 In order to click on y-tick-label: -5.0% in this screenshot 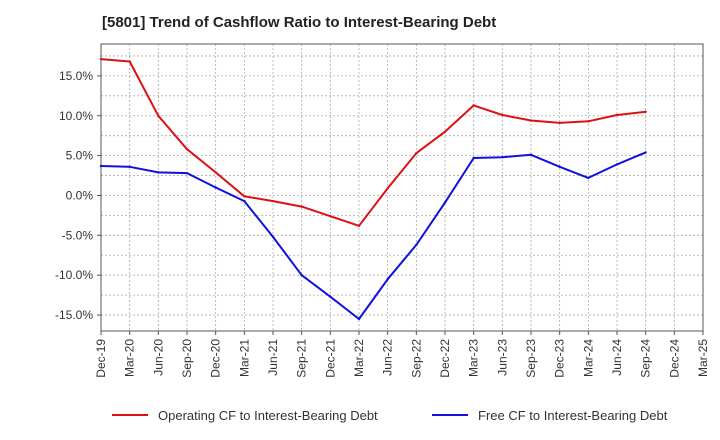, I will do `click(78, 235)`.